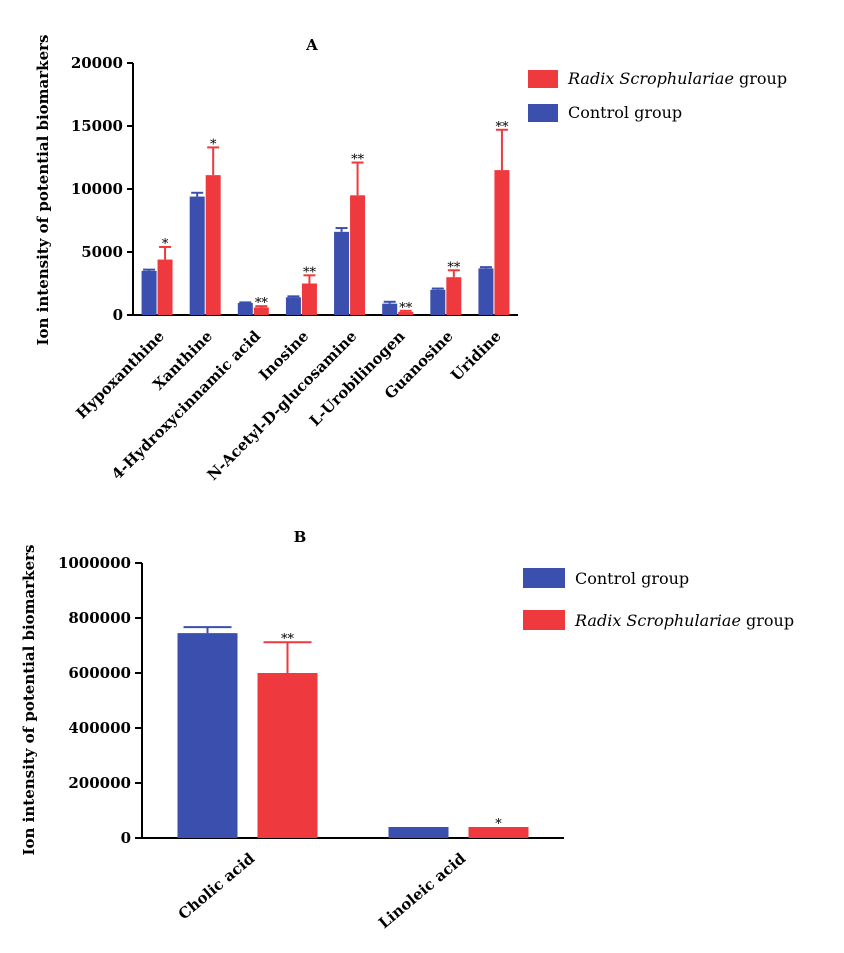  What do you see at coordinates (119, 374) in the screenshot?
I see `x-tick-label: Hypoxanthine` at bounding box center [119, 374].